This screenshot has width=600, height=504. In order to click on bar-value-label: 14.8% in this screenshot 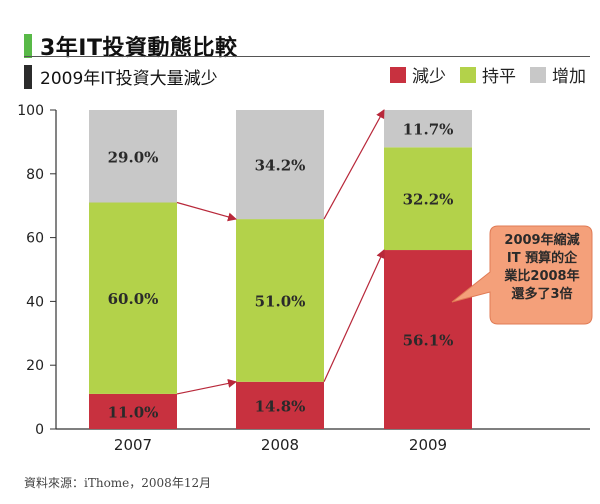, I will do `click(280, 406)`.